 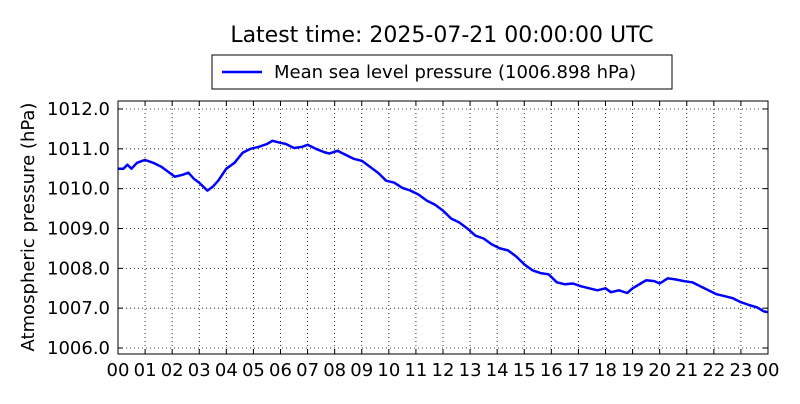 I want to click on y-tick-label: 1009.0, so click(x=78, y=228).